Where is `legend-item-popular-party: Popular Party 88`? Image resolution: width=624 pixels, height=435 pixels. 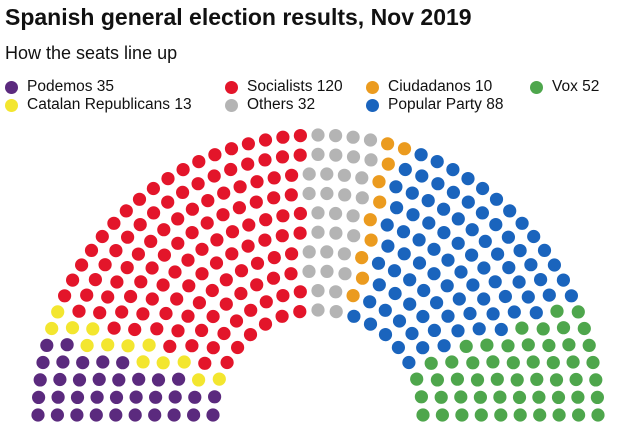
legend-item-popular-party: Popular Party 88 is located at coordinates (434, 105).